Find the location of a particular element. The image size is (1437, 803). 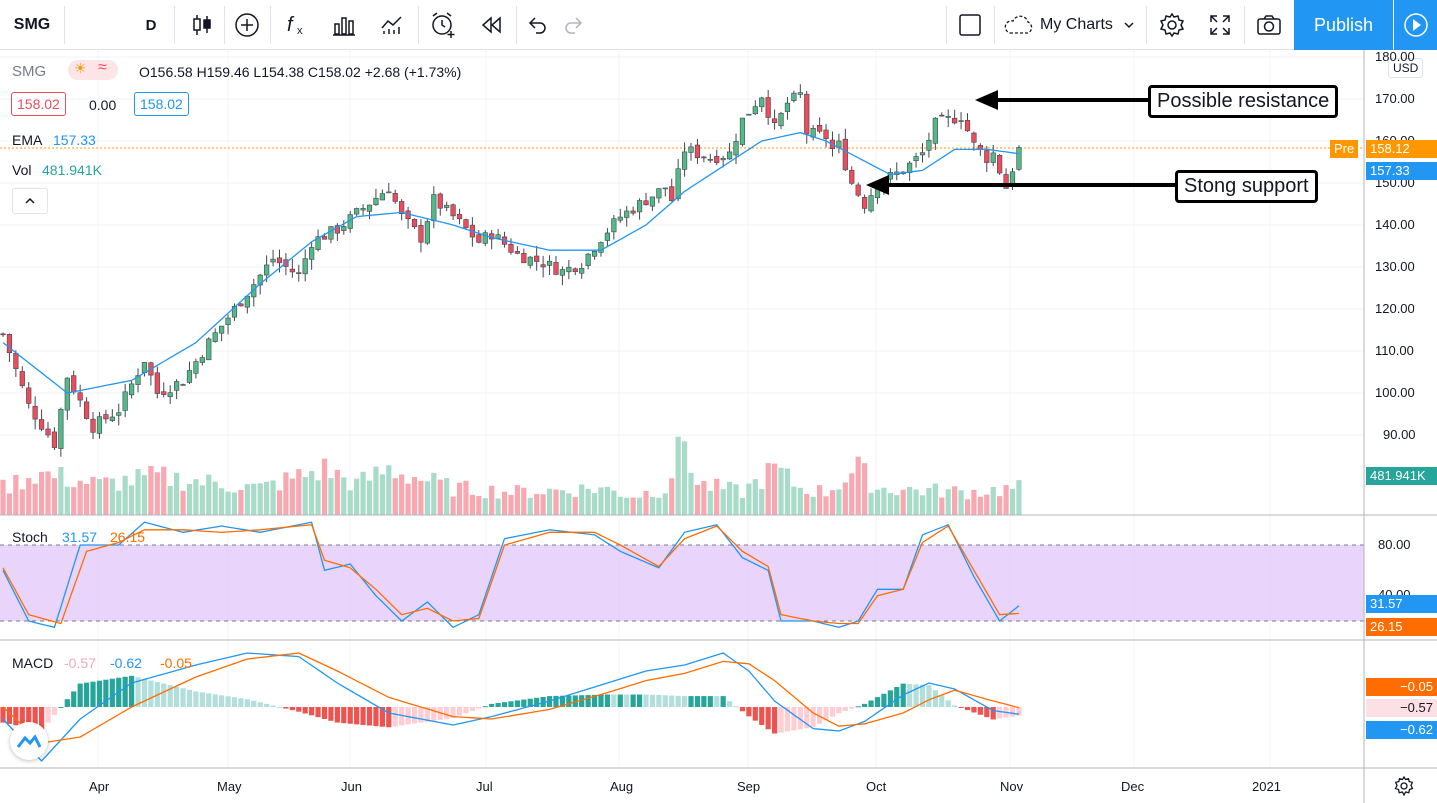

ask-price: 158.02 is located at coordinates (161, 104).